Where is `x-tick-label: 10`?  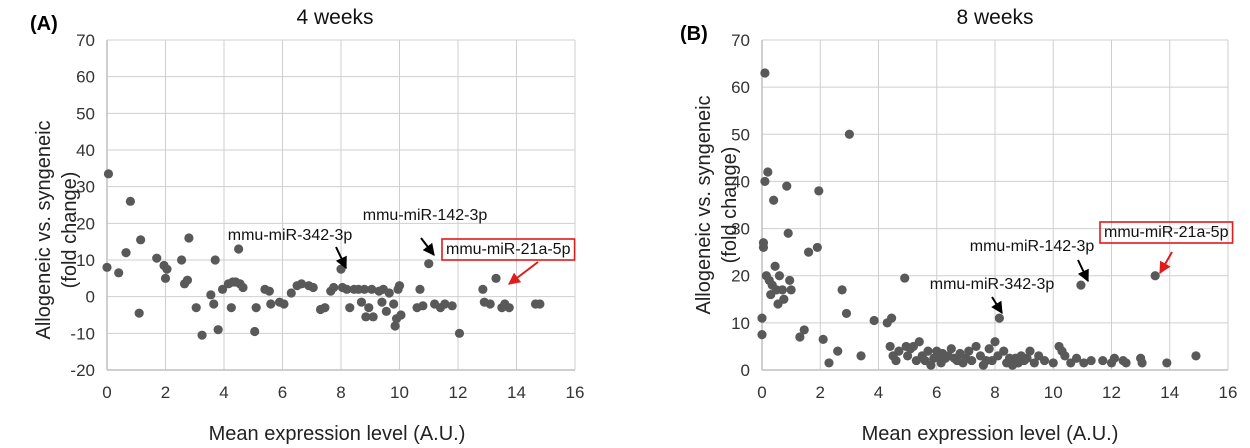 x-tick-label: 10 is located at coordinates (399, 392).